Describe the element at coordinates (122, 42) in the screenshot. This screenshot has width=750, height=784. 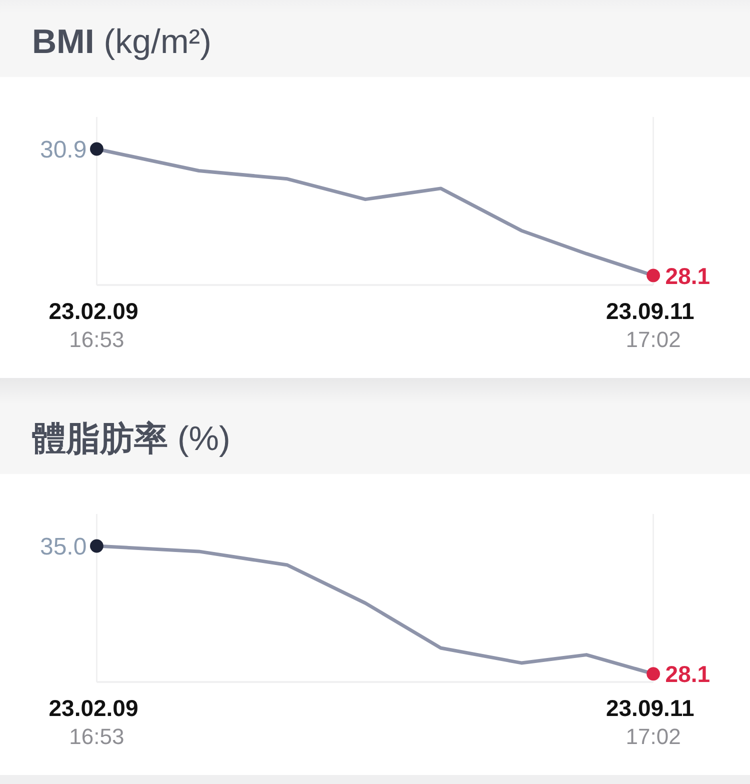
I see `chart-title: BMI (kg/m²)` at that location.